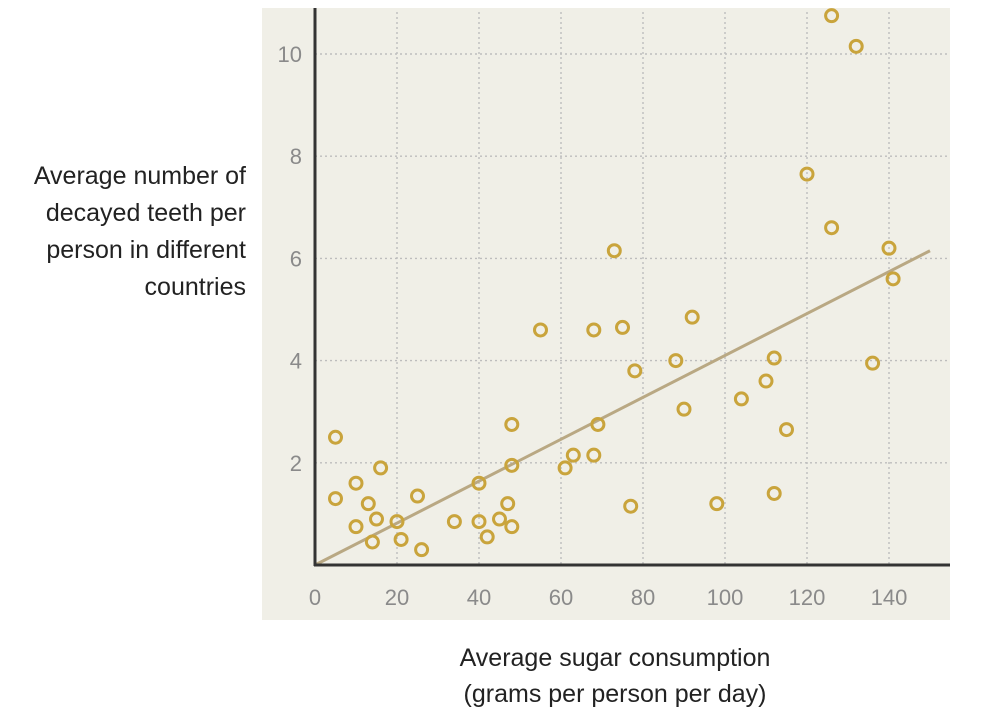  Describe the element at coordinates (397, 597) in the screenshot. I see `x-tick-label: 20` at that location.